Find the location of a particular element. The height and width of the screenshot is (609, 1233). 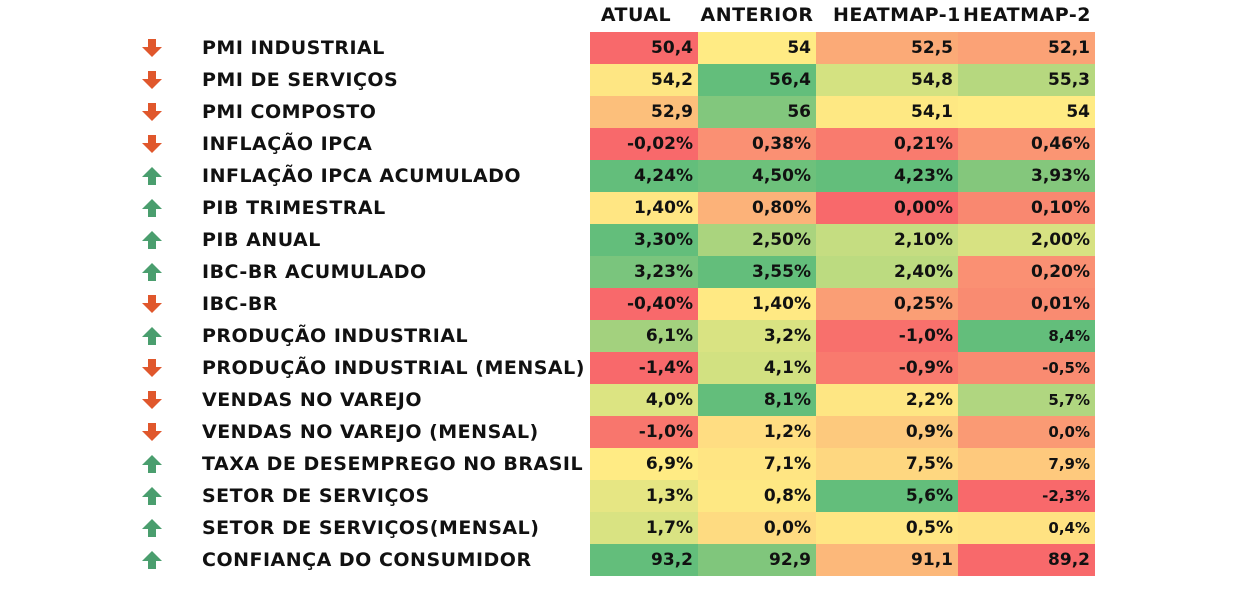

value-cell-heatmap-1: 91,1 is located at coordinates (887, 560).